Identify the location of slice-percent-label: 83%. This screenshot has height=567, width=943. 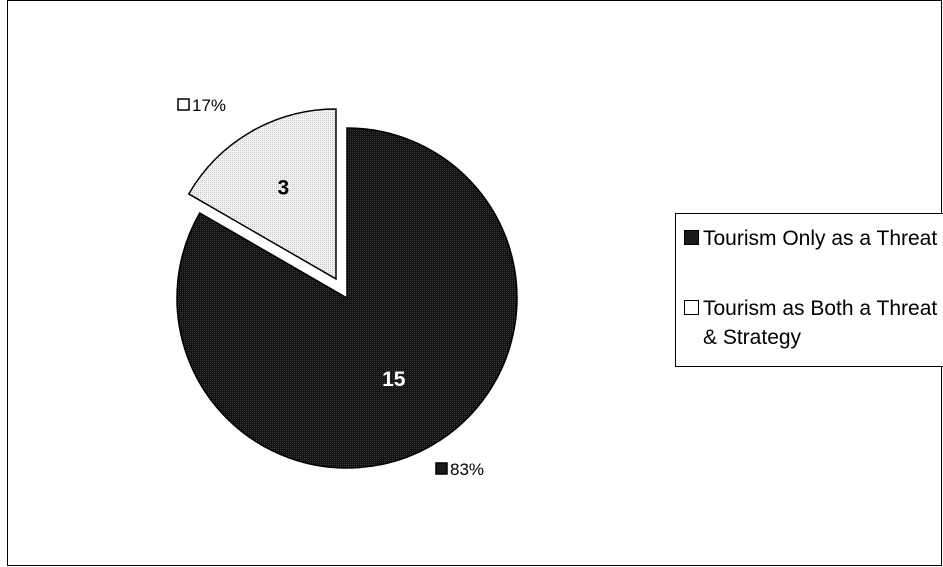
(467, 469).